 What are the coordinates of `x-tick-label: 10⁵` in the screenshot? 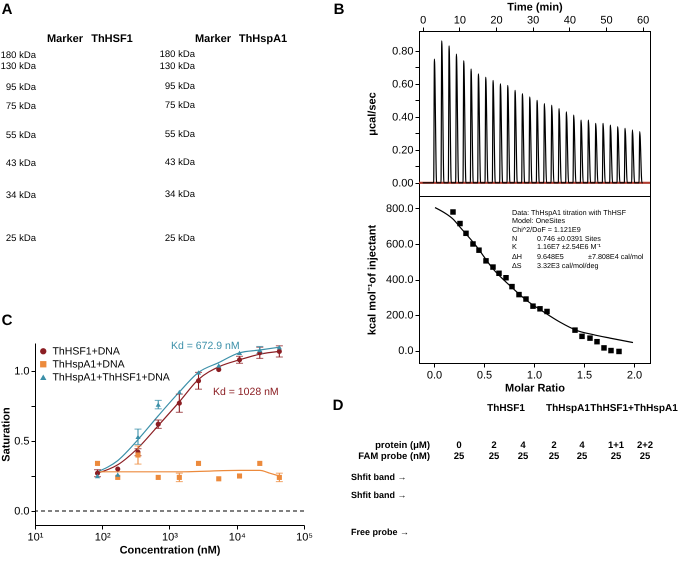 It's located at (304, 538).